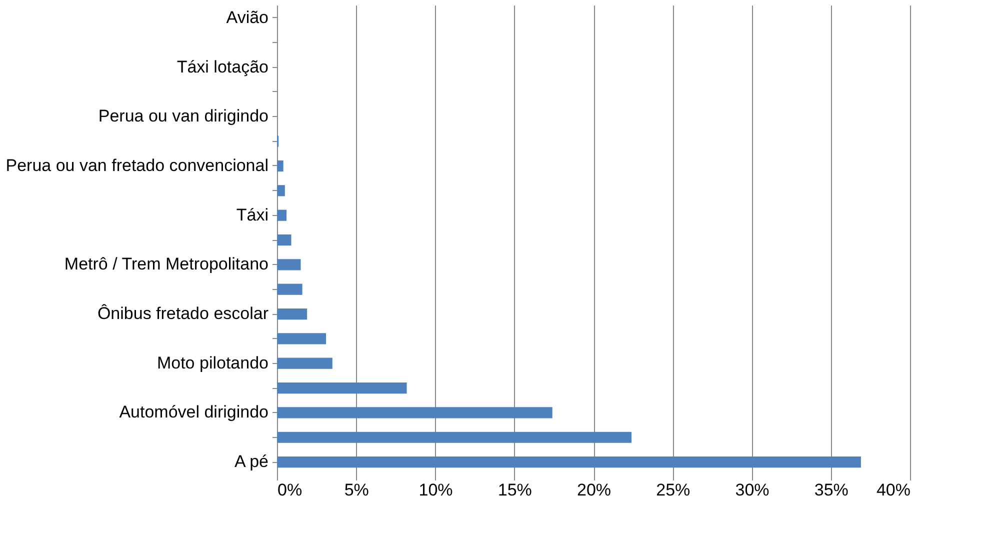 The image size is (1000, 538). What do you see at coordinates (435, 490) in the screenshot?
I see `x-tick-label: 10%` at bounding box center [435, 490].